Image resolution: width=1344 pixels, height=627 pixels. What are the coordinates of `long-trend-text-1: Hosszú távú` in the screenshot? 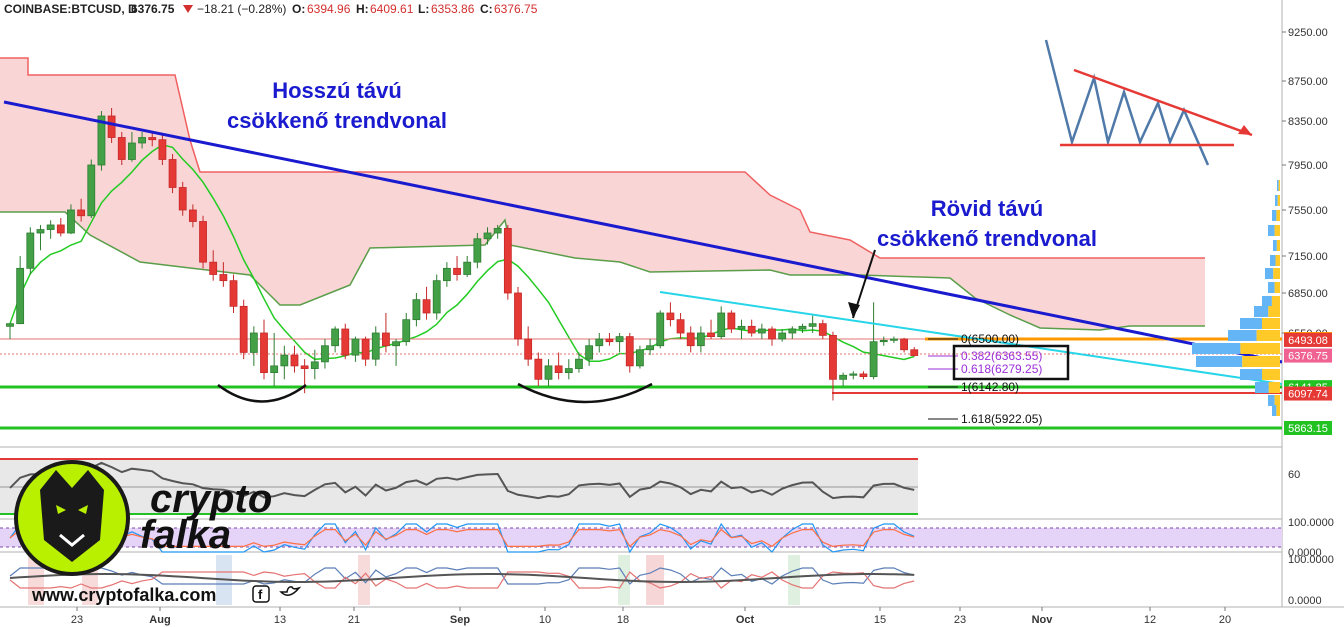 It's located at (337, 90).